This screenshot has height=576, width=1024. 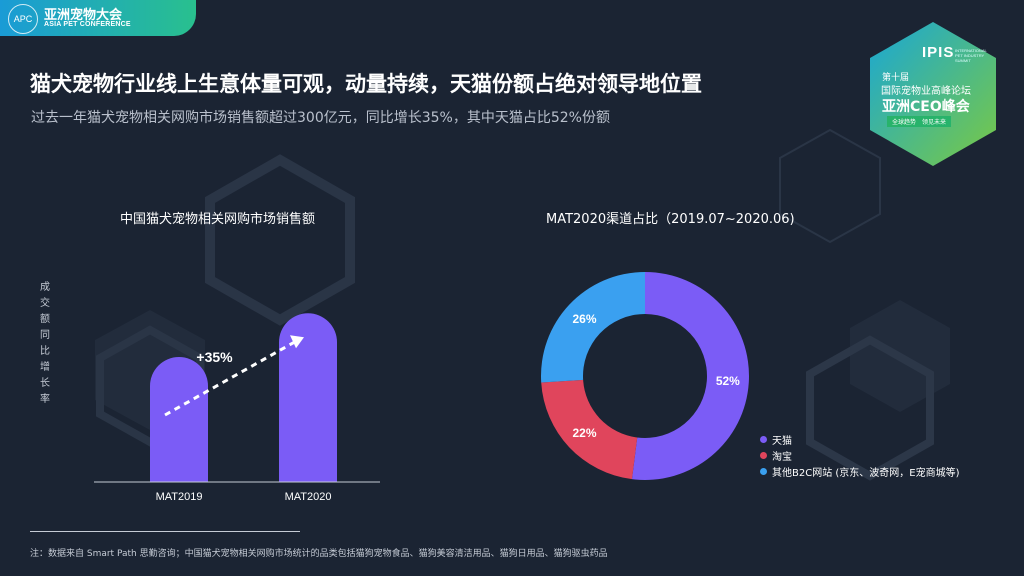 What do you see at coordinates (938, 52) in the screenshot?
I see `badge-ipis-label: IPIS` at bounding box center [938, 52].